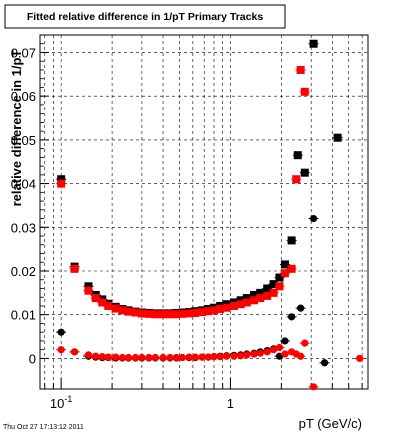 This screenshot has width=400, height=438. Describe the element at coordinates (230, 403) in the screenshot. I see `x-tick-label: 1` at that location.